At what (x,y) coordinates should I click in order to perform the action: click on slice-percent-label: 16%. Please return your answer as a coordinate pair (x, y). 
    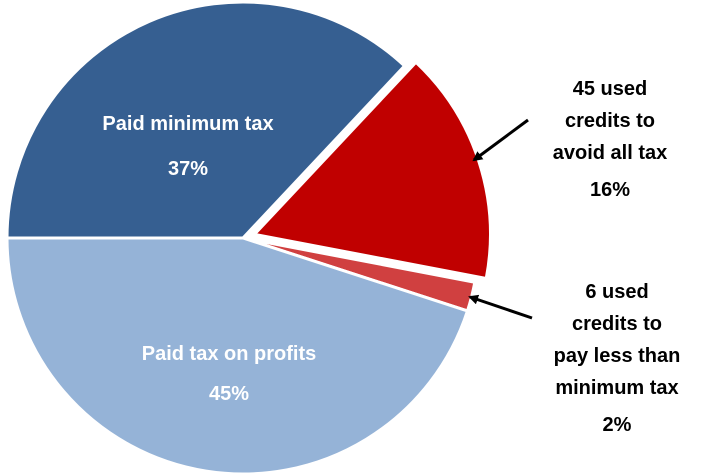
    Looking at the image, I should click on (610, 190).